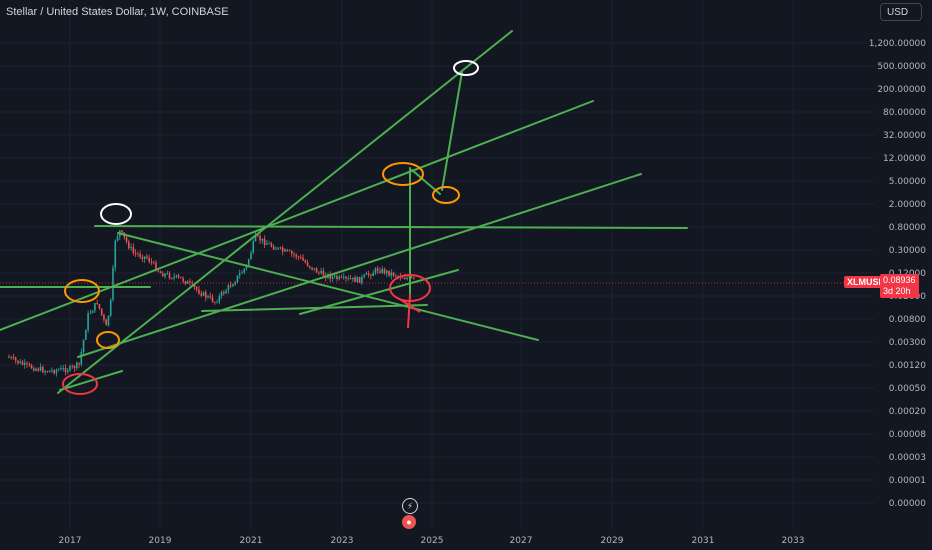 Image resolution: width=932 pixels, height=550 pixels. Describe the element at coordinates (793, 541) in the screenshot. I see `x-tick-label: 2033` at that location.